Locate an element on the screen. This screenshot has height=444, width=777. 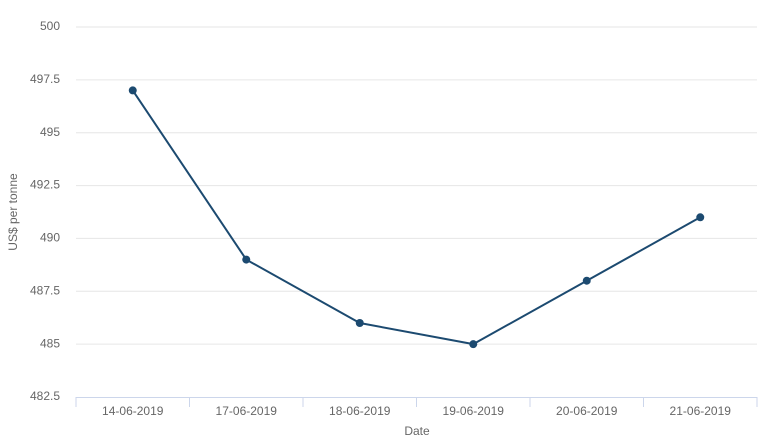
x-tick-label: 18-06-2019 is located at coordinates (360, 411).